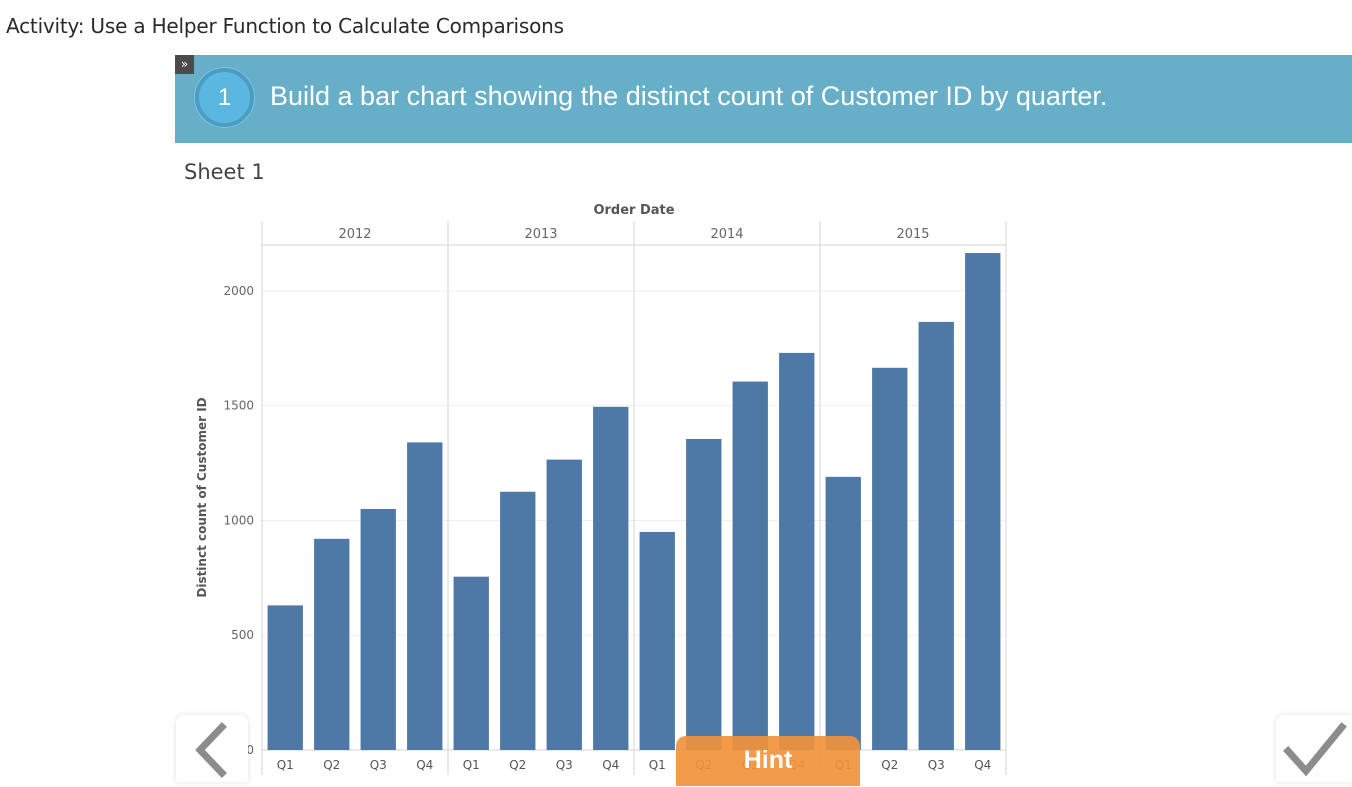 This screenshot has height=787, width=1352. I want to click on chevron-left-icon, so click(211, 750).